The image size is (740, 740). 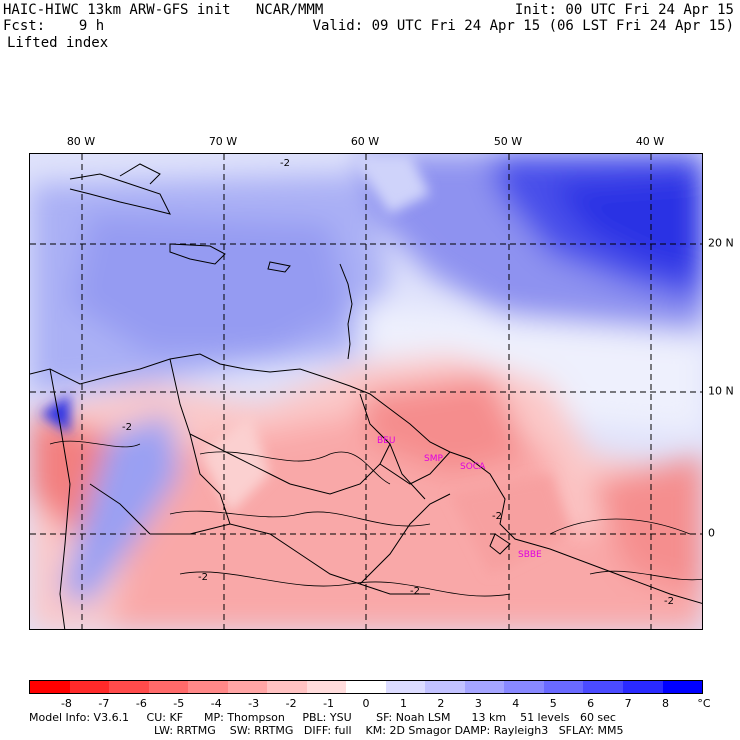 I want to click on colorbar-label: -2, so click(x=291, y=703).